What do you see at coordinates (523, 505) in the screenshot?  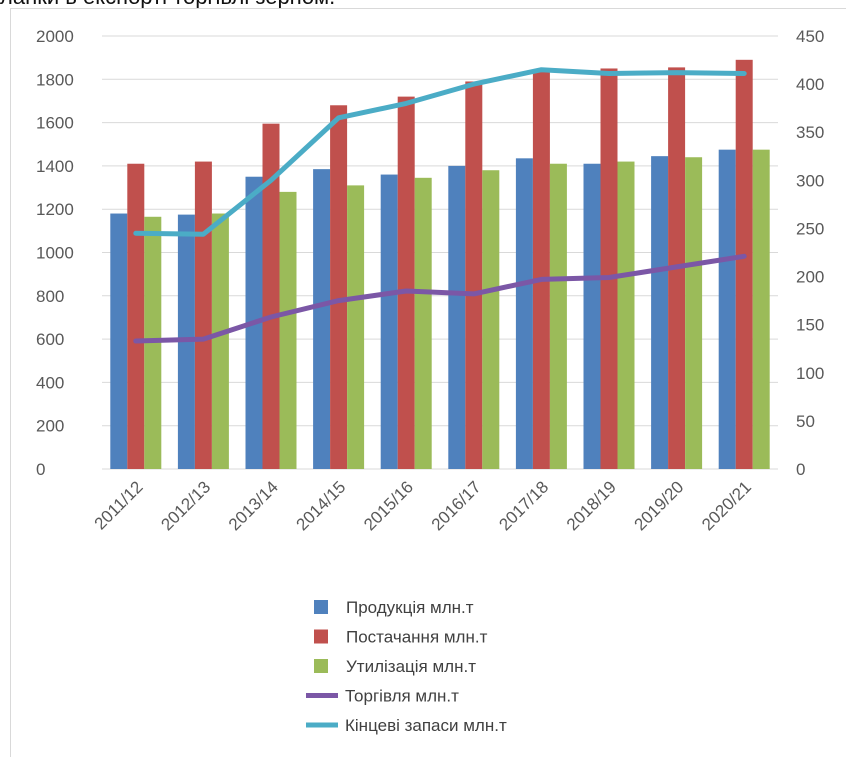 I see `x-tick-label: 2017/18` at bounding box center [523, 505].